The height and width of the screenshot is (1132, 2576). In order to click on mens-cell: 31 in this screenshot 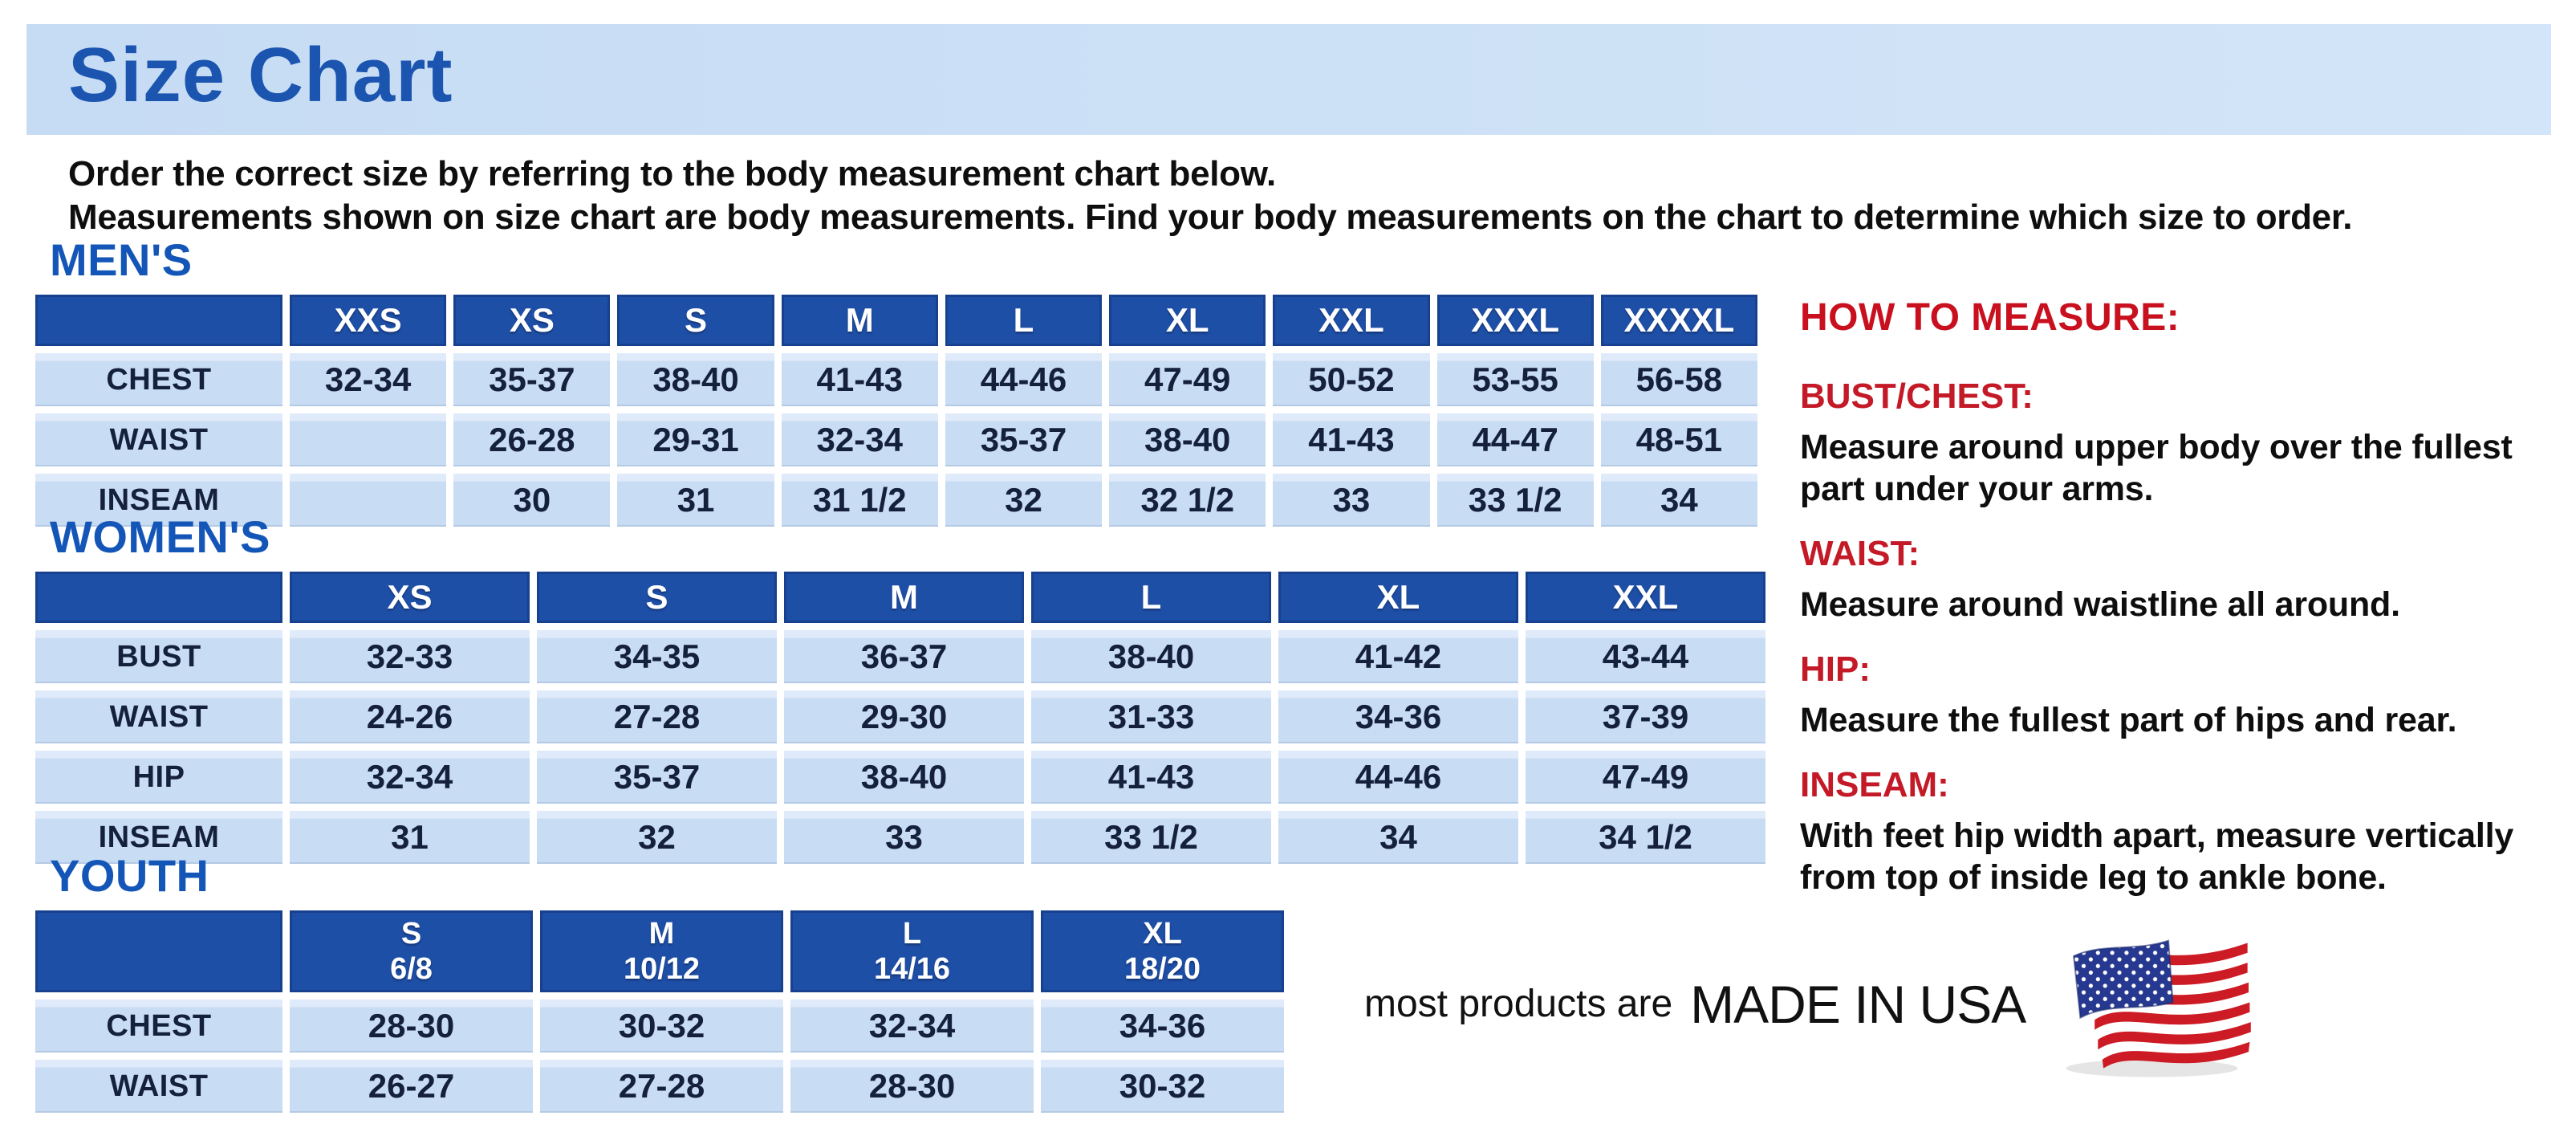, I will do `click(696, 500)`.